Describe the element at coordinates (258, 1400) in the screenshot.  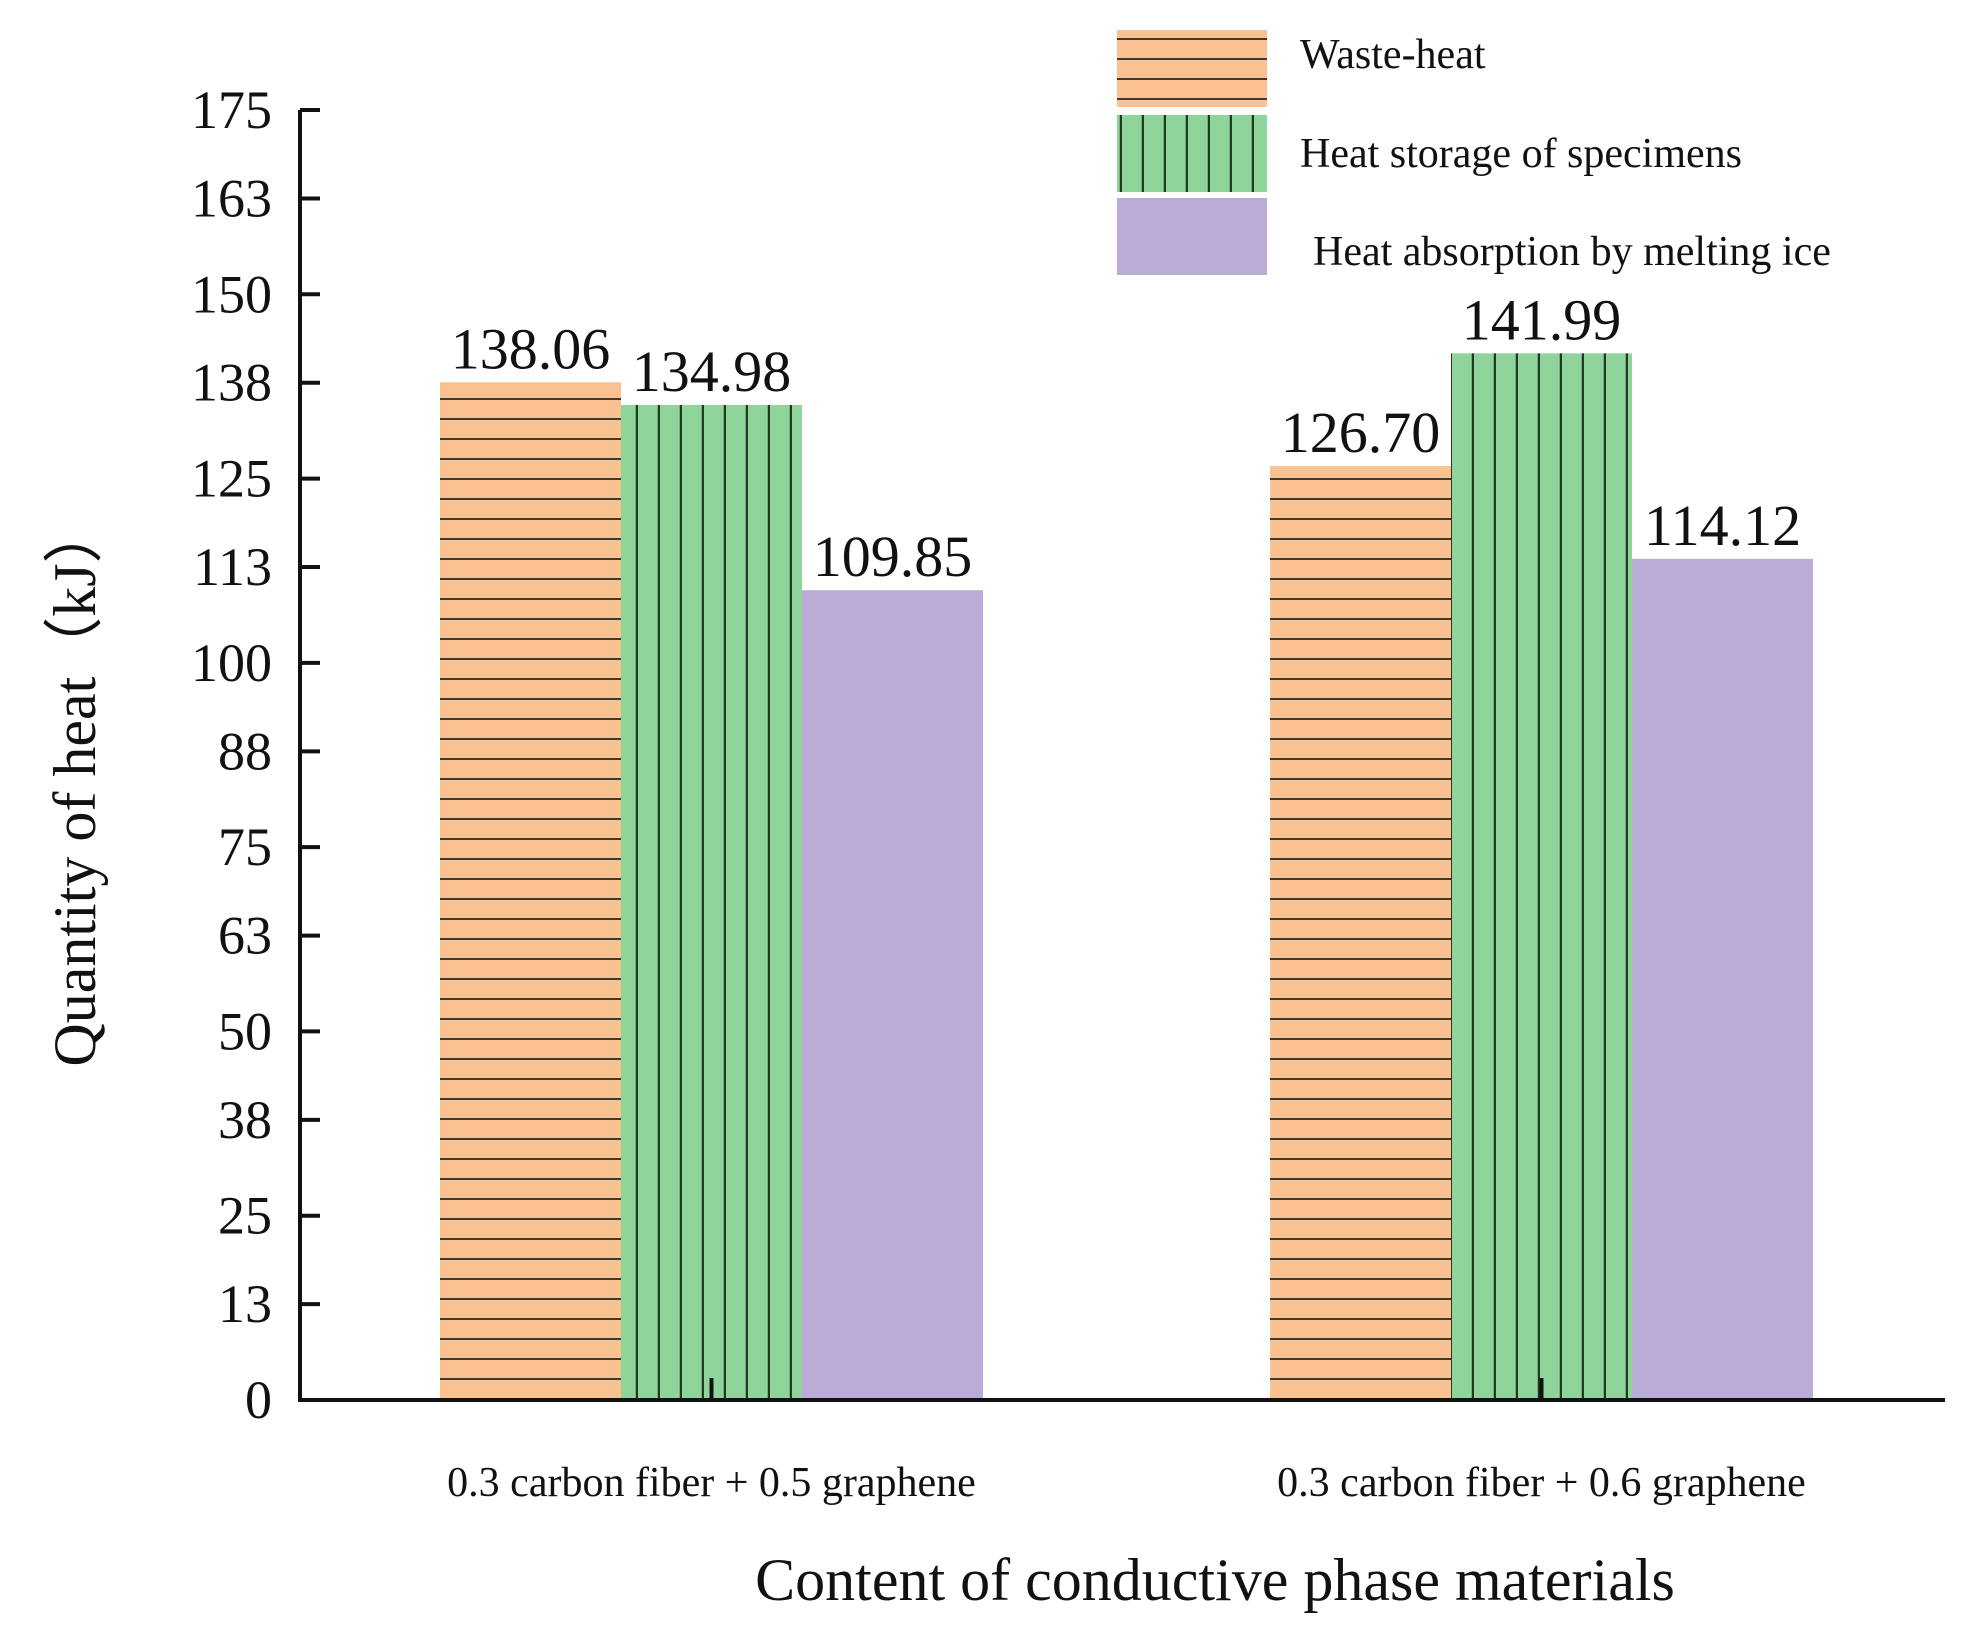
I see `y-tick-label: 0` at that location.